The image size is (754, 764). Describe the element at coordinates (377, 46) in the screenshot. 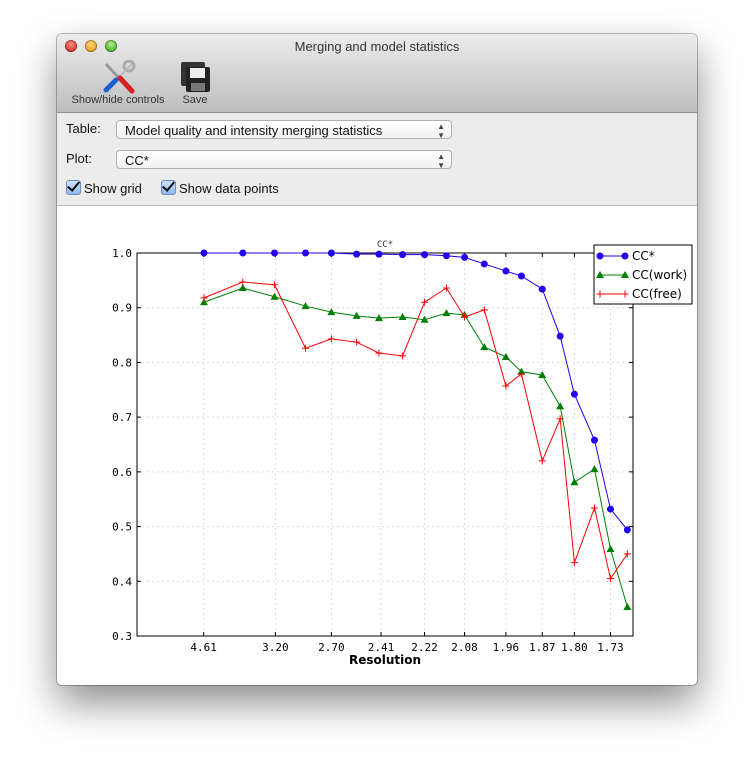

I see `window-title: Merging and model statistics` at that location.